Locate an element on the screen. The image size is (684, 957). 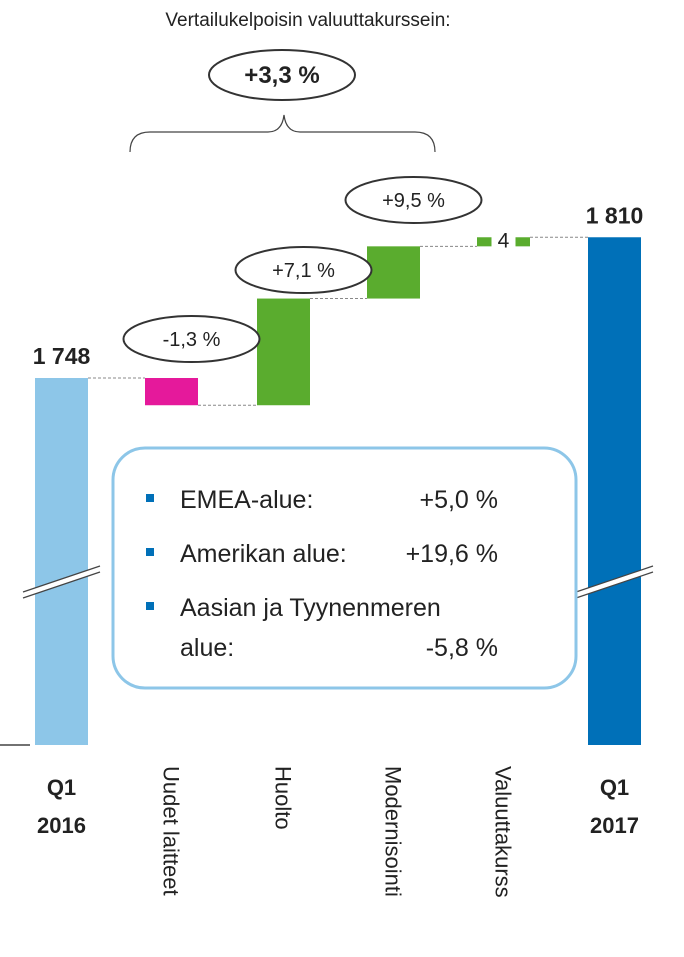
region-label: EMEA-alue: is located at coordinates (246, 500).